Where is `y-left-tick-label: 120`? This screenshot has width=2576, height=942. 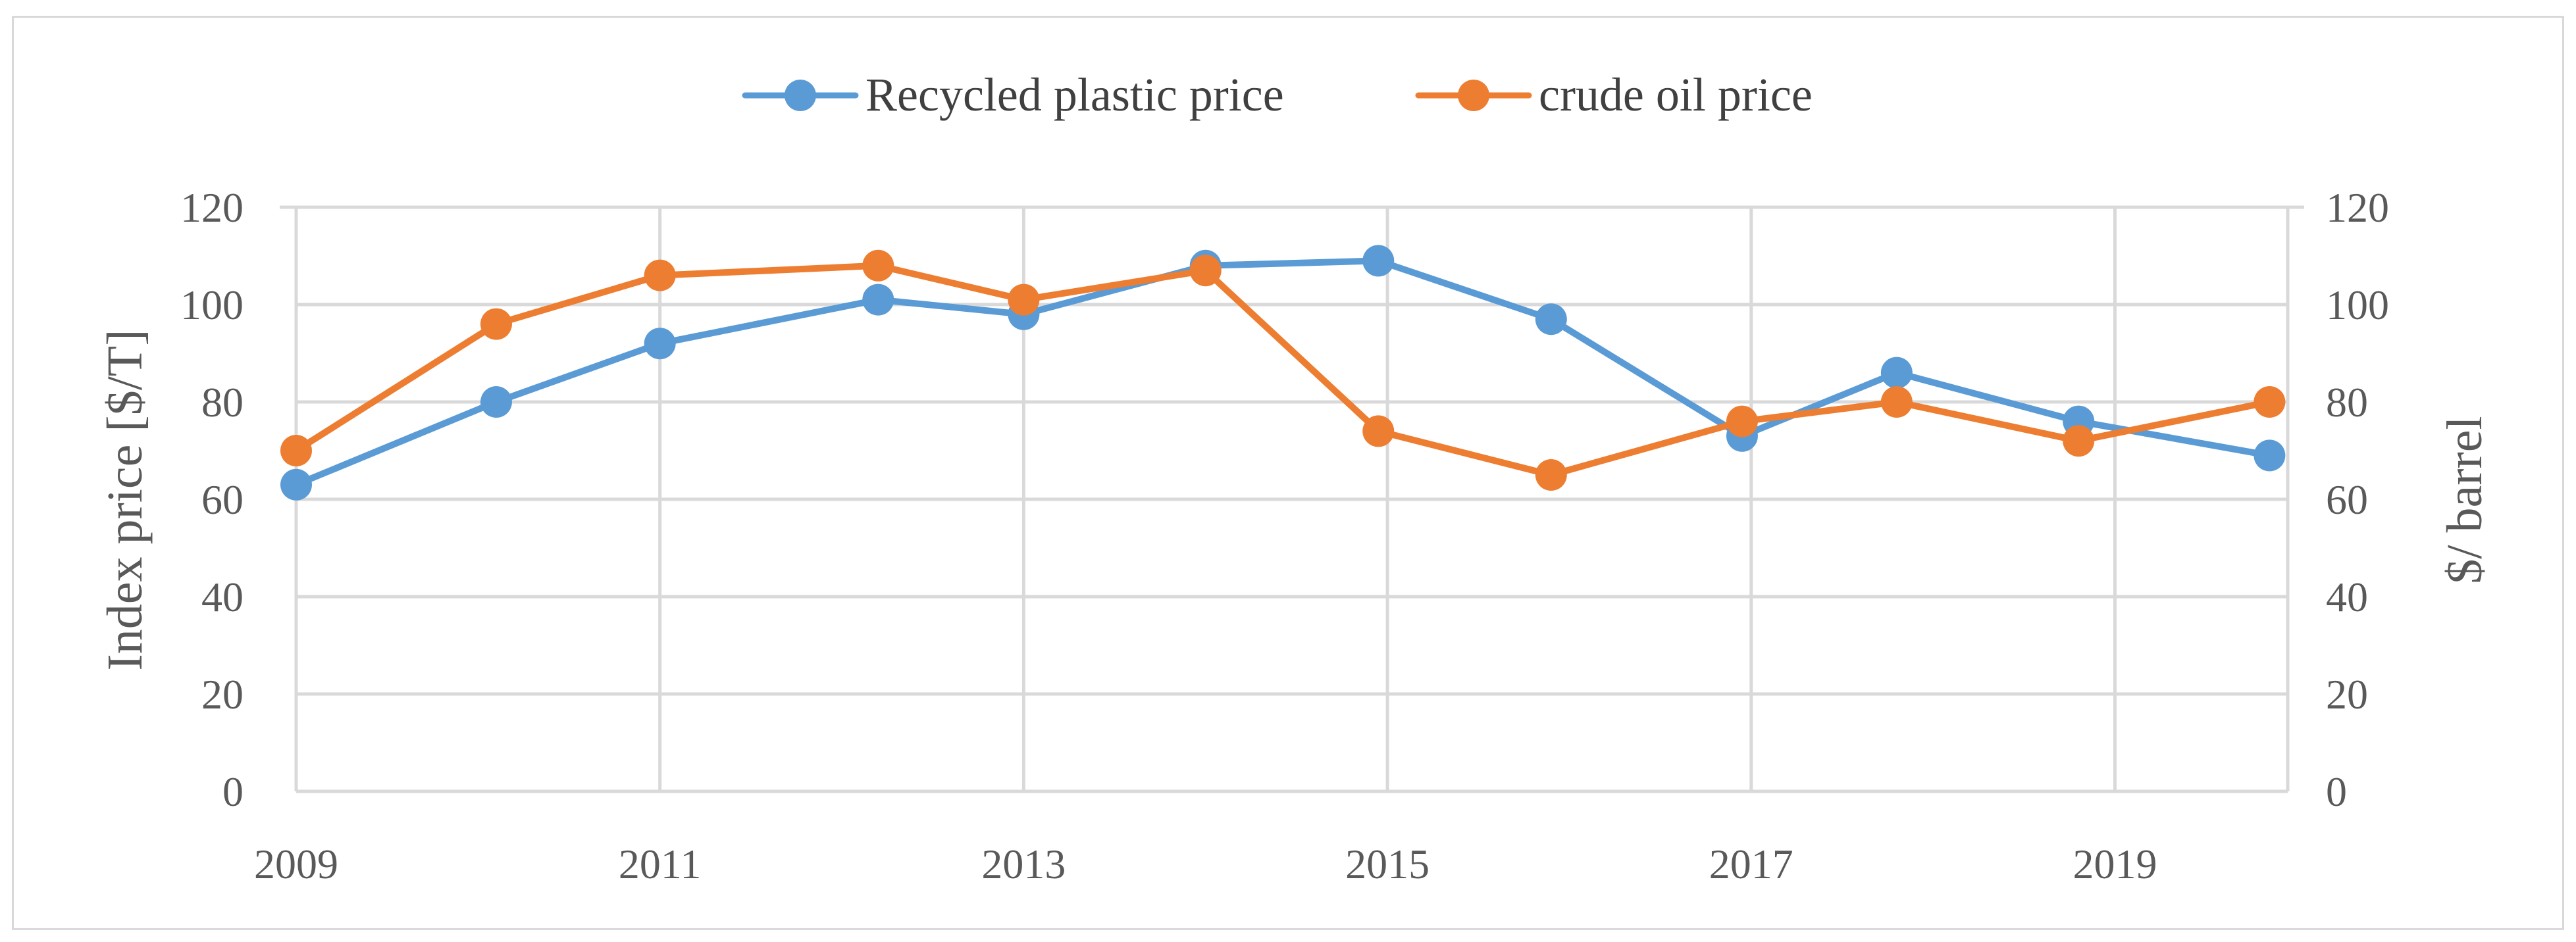
y-left-tick-label: 120 is located at coordinates (212, 207).